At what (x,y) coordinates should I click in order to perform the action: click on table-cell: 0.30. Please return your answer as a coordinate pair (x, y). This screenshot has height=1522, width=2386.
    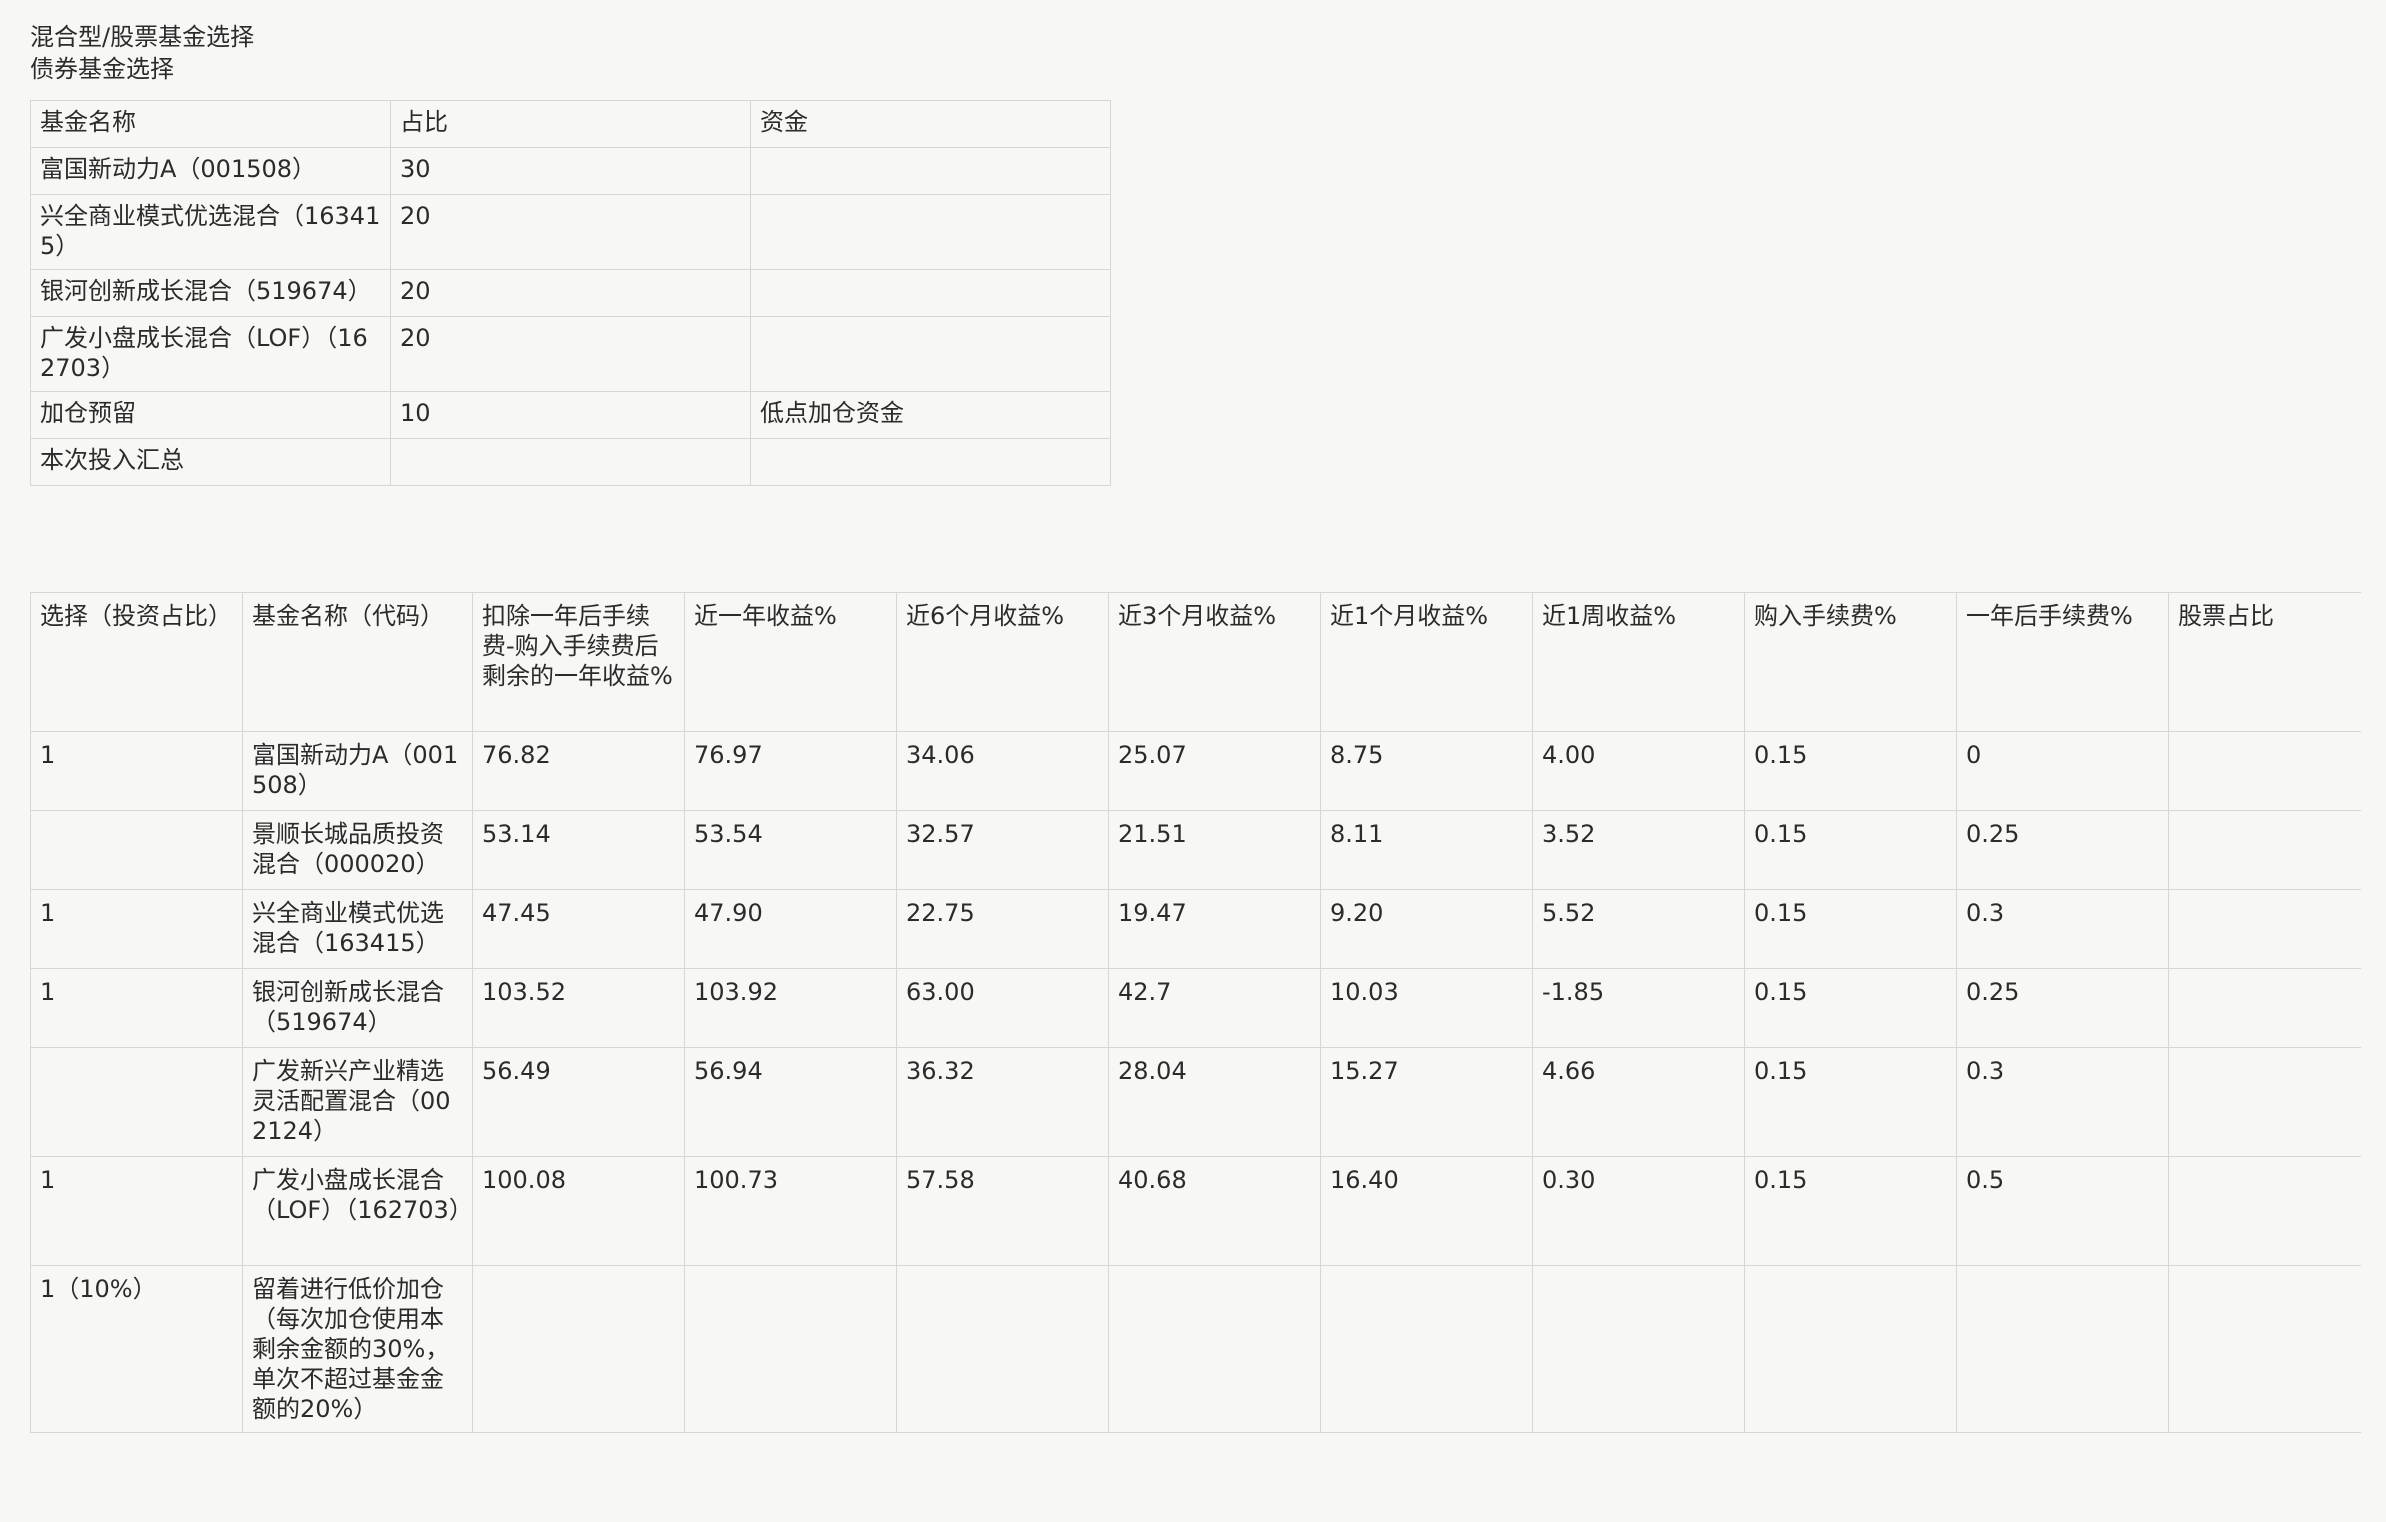
    Looking at the image, I should click on (1638, 1211).